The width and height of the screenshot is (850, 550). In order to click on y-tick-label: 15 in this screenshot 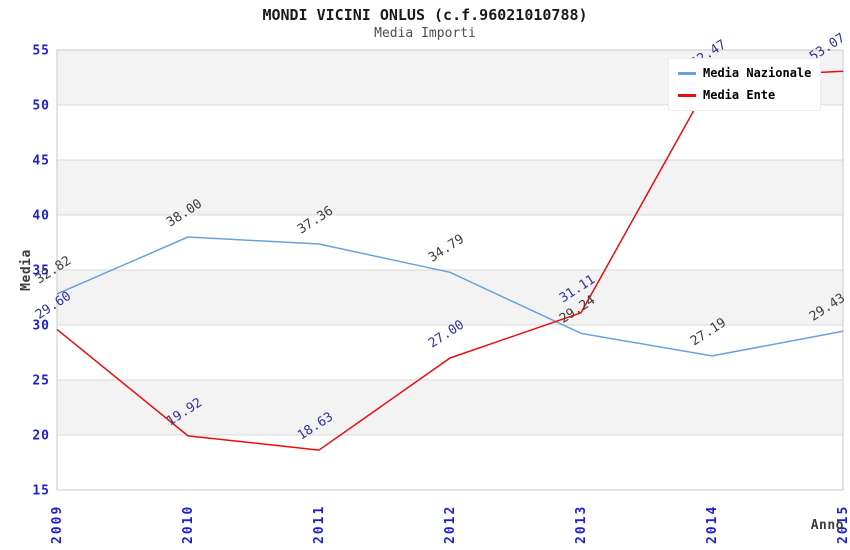, I will do `click(41, 491)`.